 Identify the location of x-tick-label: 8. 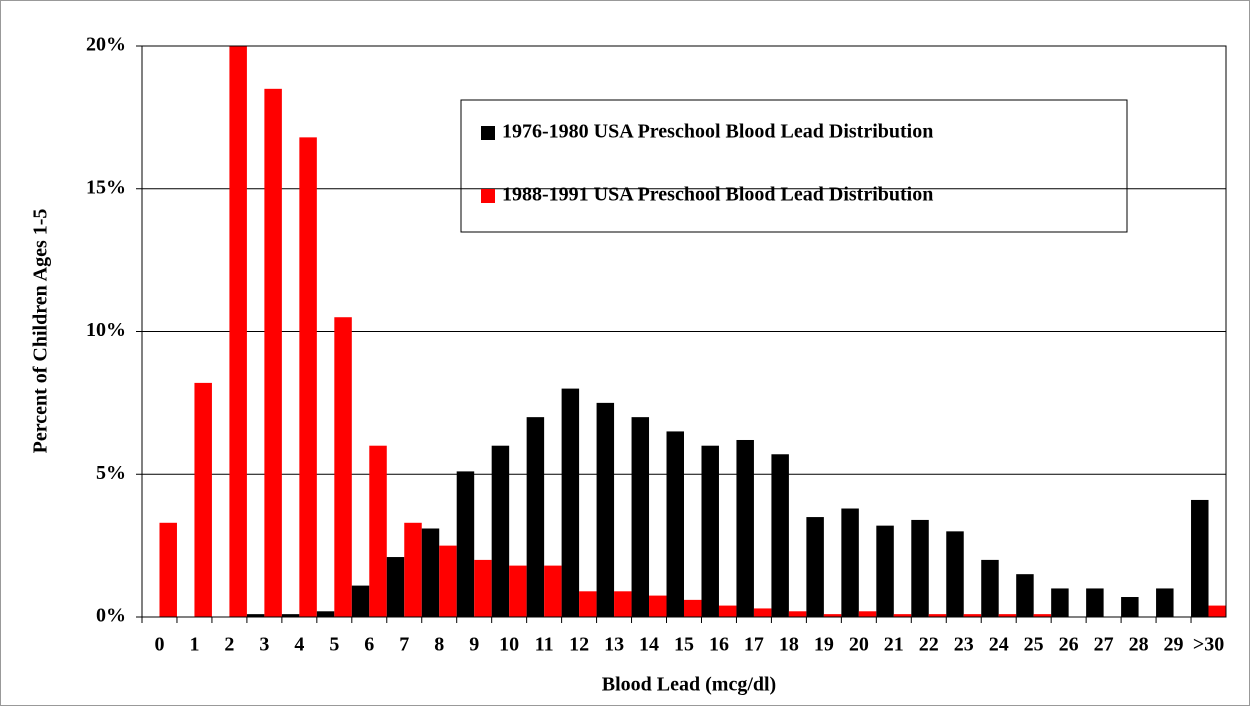
(439, 645).